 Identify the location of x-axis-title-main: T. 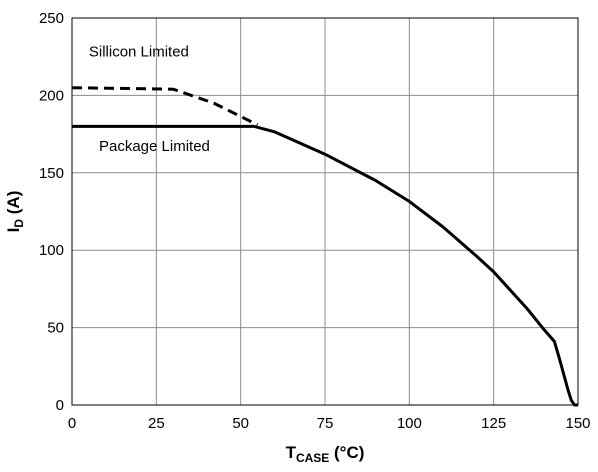
(291, 452).